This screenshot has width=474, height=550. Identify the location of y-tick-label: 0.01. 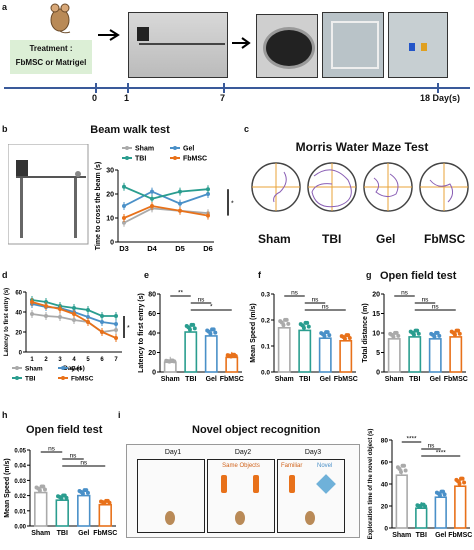
(20, 512).